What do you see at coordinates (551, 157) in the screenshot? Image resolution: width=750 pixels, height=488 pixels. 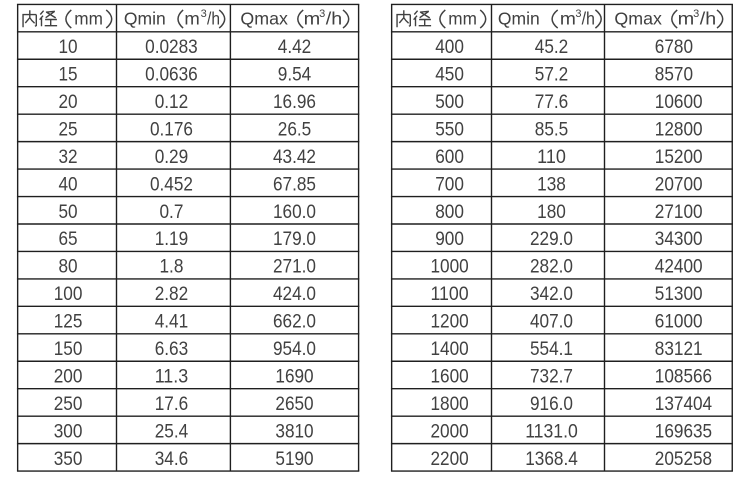 I see `svg-text: 110` at bounding box center [551, 157].